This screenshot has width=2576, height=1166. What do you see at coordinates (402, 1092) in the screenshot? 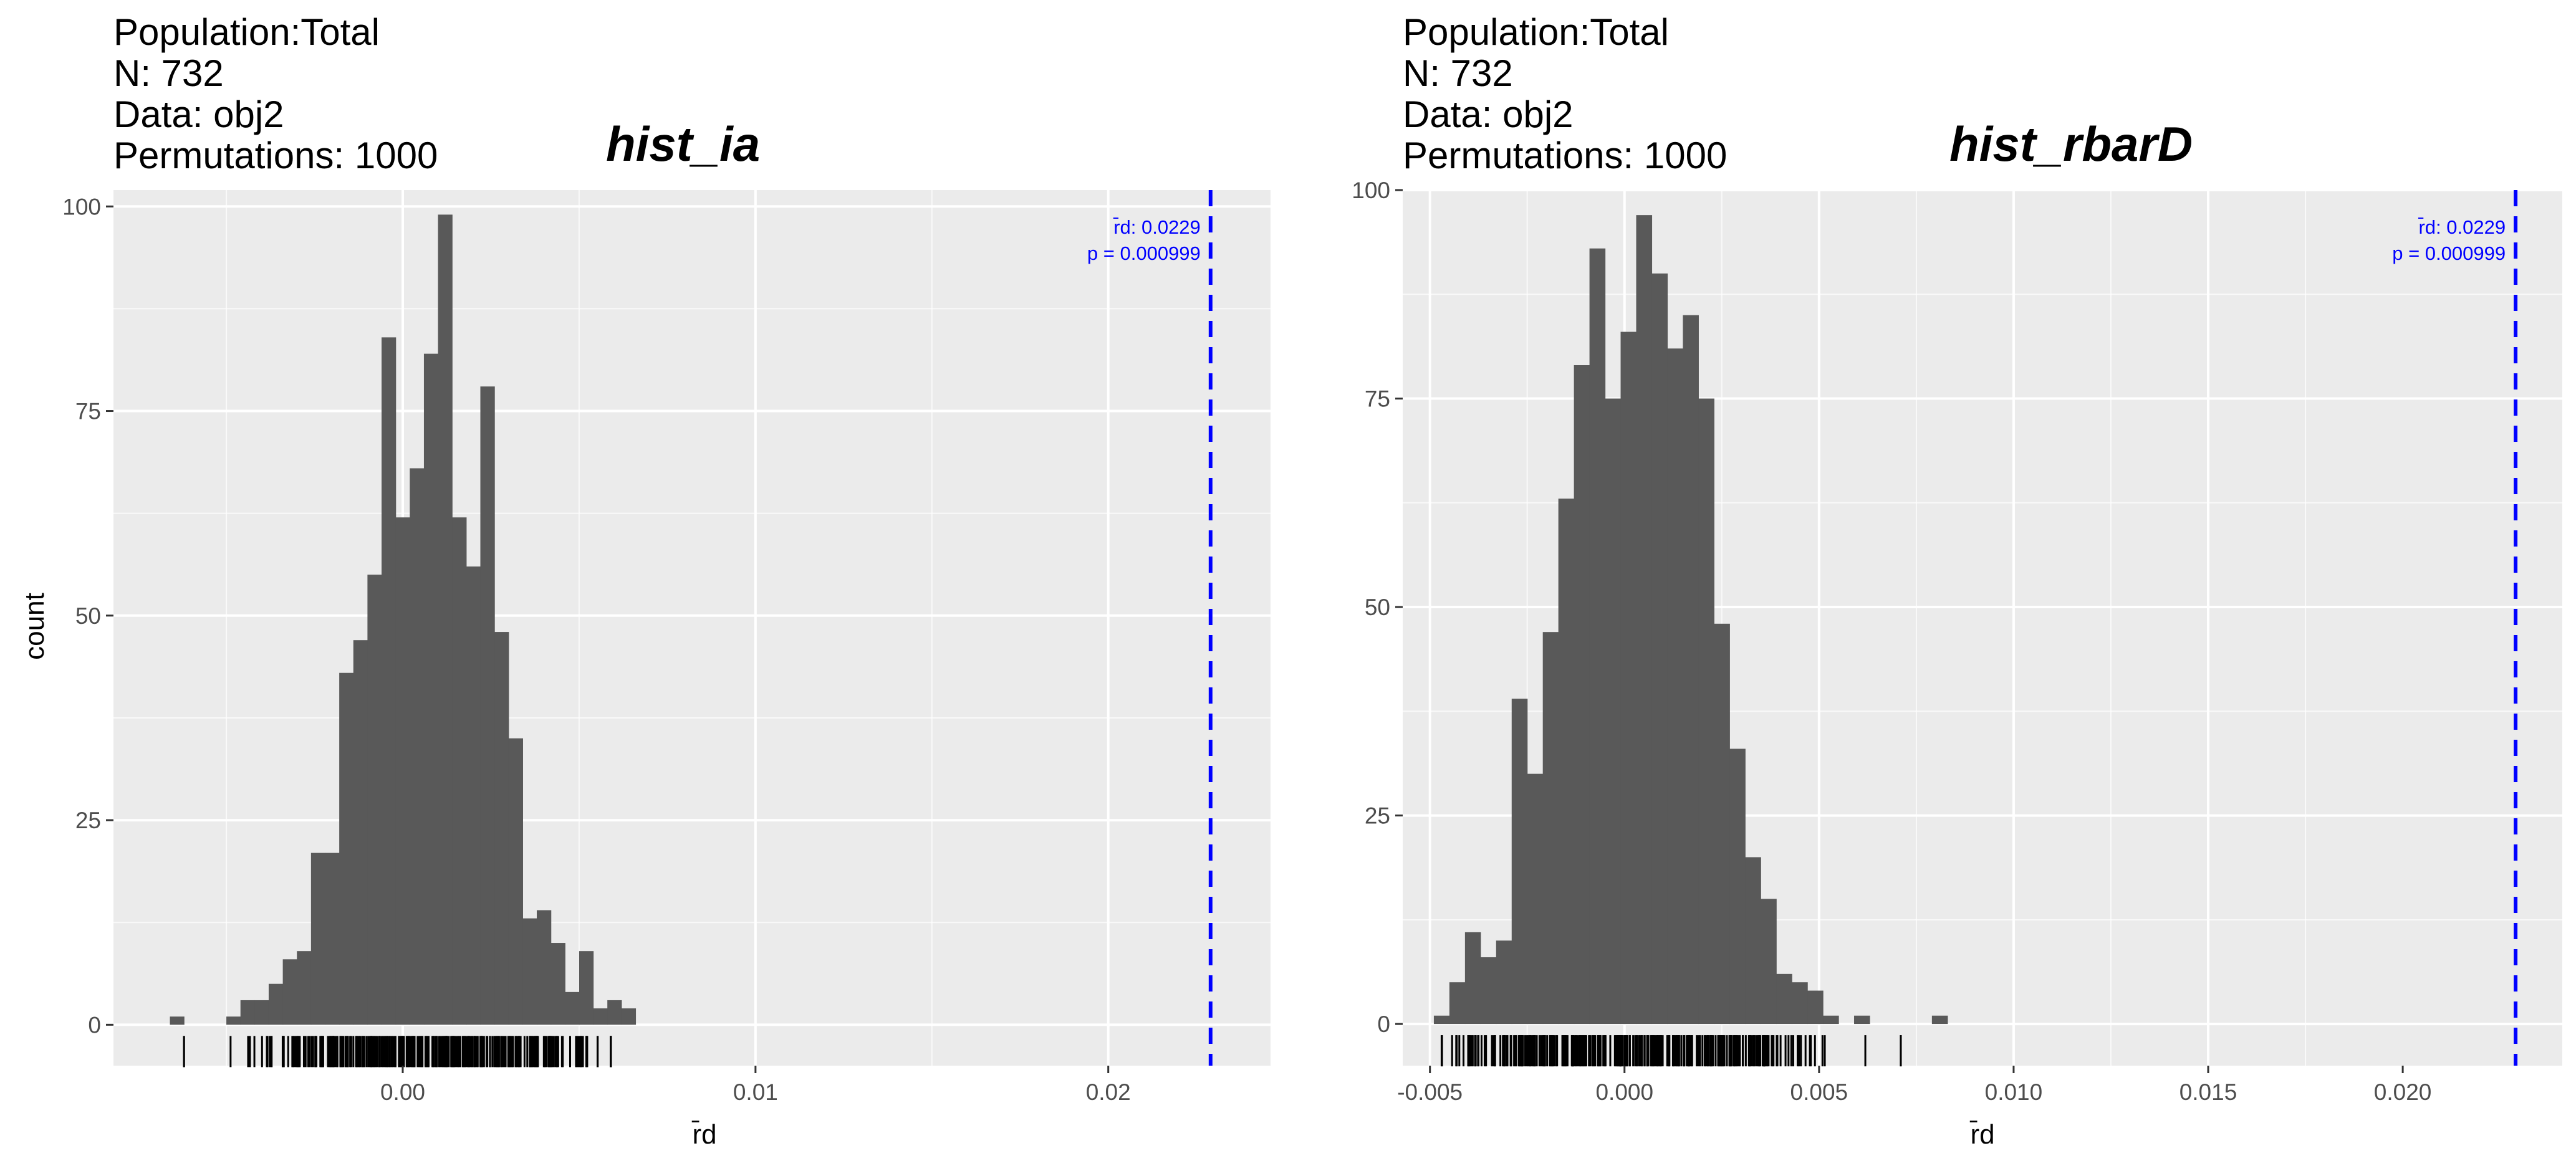
I see `x-tick-label: 0.00` at bounding box center [402, 1092].